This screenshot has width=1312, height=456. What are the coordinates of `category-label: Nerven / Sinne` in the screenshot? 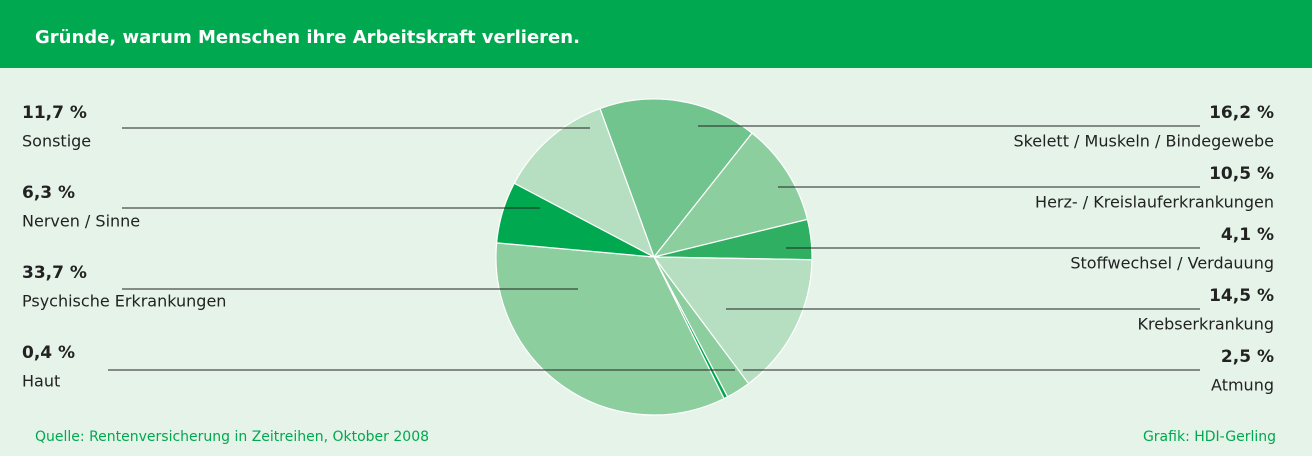 It's located at (81, 221).